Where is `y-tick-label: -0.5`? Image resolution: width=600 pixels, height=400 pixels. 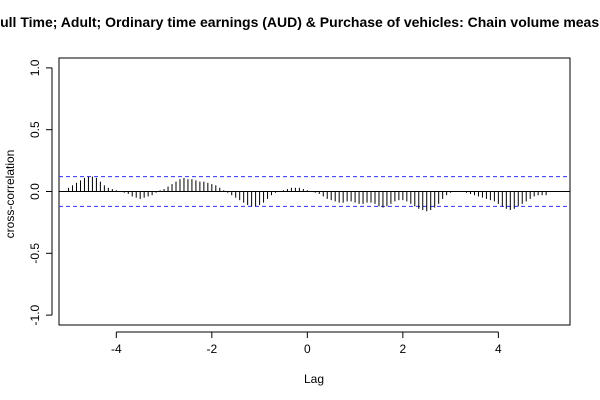 y-tick-label: -0.5 is located at coordinates (35, 253).